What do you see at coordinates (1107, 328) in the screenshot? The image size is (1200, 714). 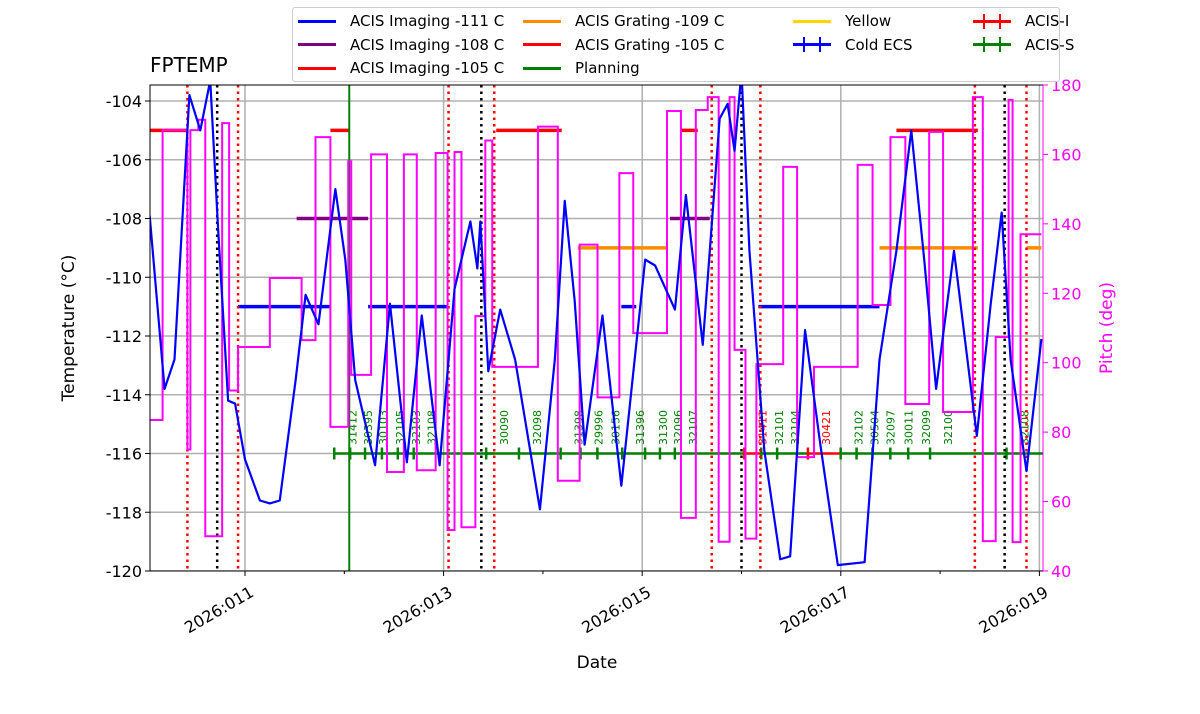 I see `y2-axis-label: Pitch (deg)` at bounding box center [1107, 328].